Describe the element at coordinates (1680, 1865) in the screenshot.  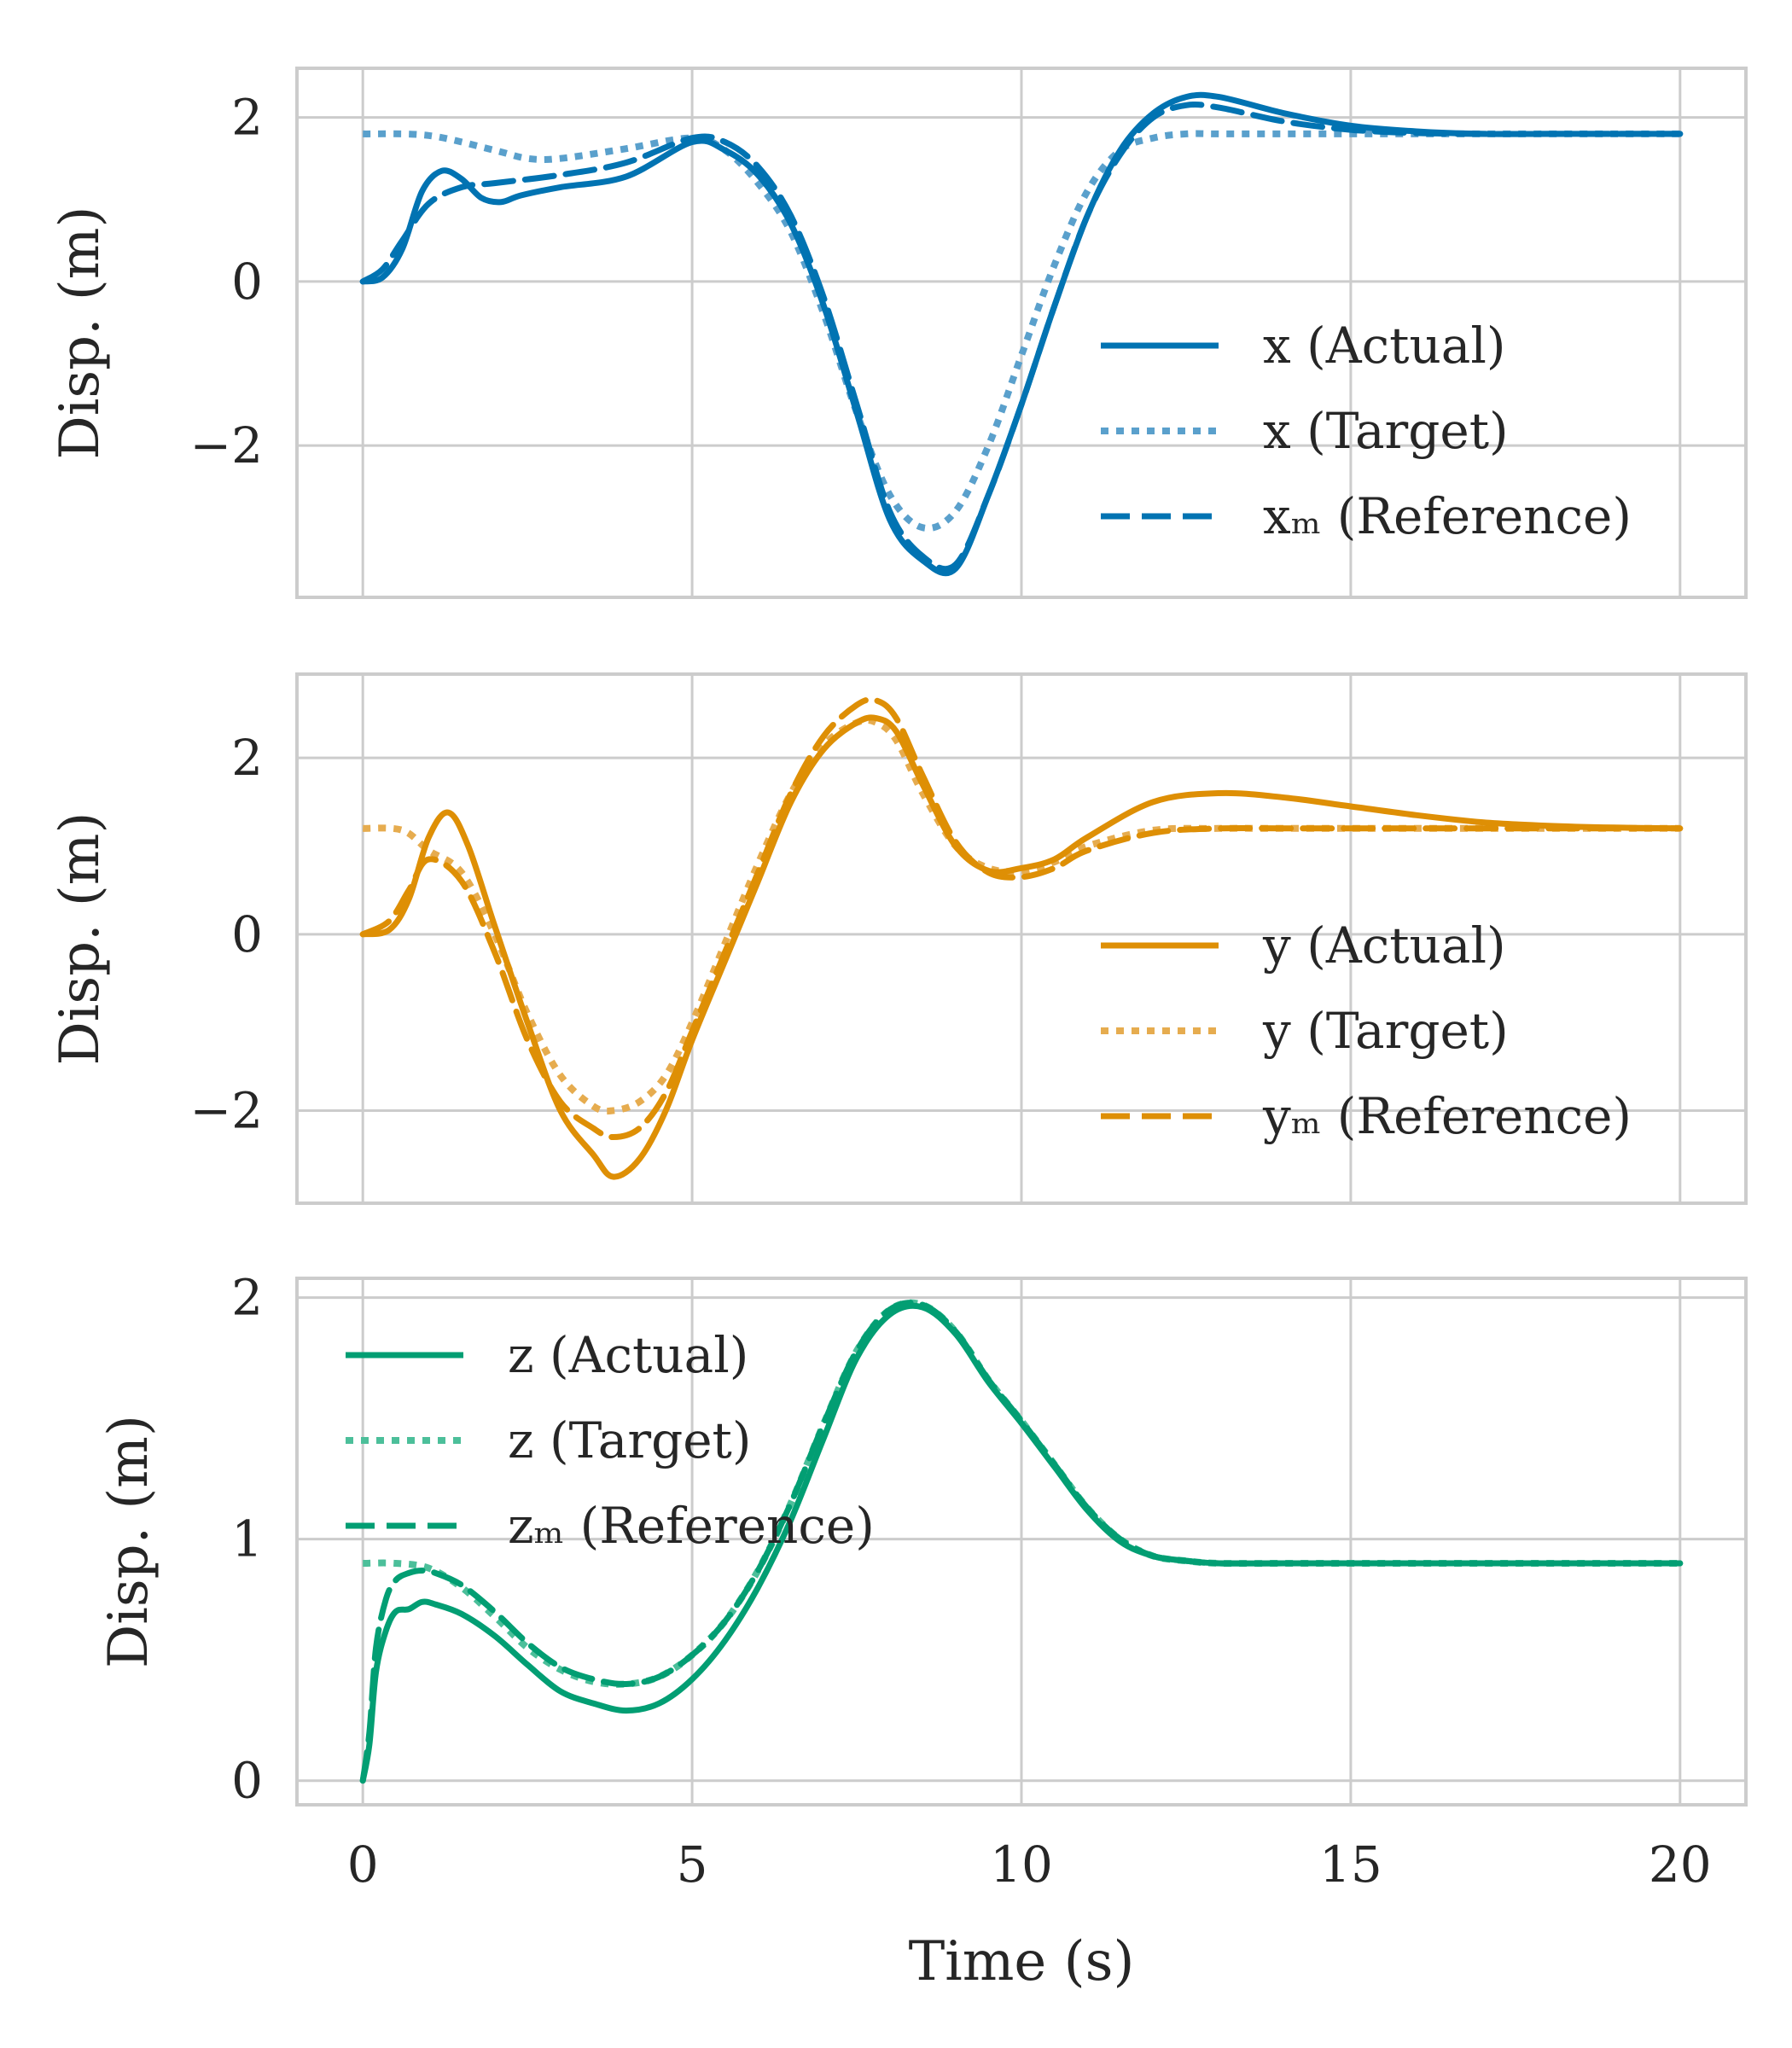
I see `x-tick-label: 20` at that location.